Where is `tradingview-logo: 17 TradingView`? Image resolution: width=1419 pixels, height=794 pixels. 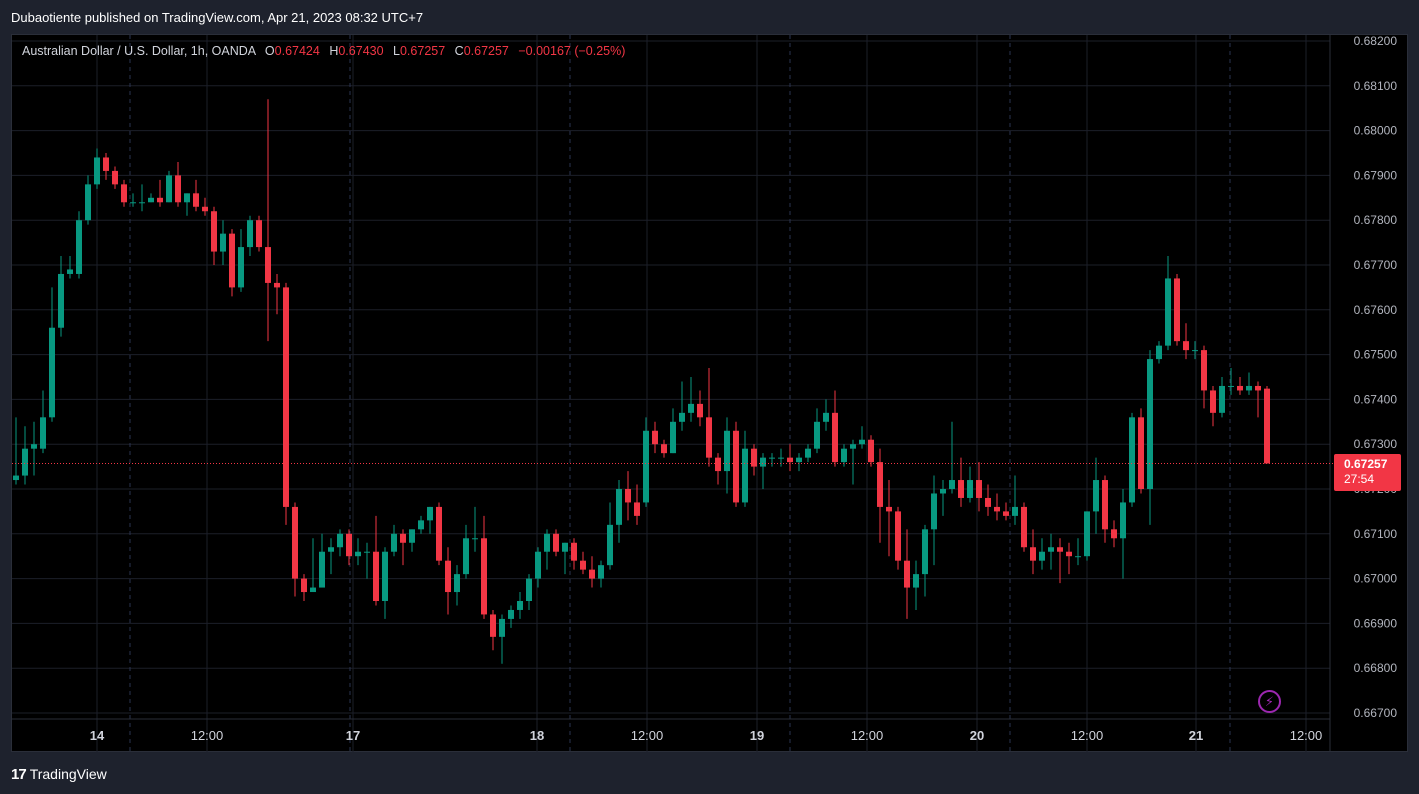
tradingview-logo: 17 TradingView is located at coordinates (59, 774).